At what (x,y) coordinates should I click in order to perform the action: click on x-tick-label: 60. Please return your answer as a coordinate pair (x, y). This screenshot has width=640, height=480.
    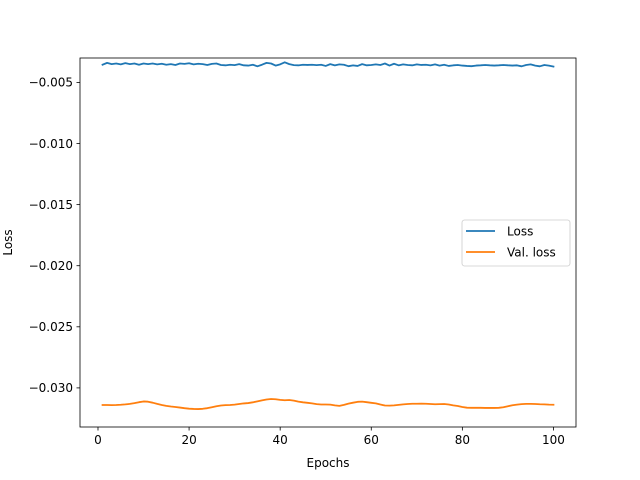
    Looking at the image, I should click on (371, 440).